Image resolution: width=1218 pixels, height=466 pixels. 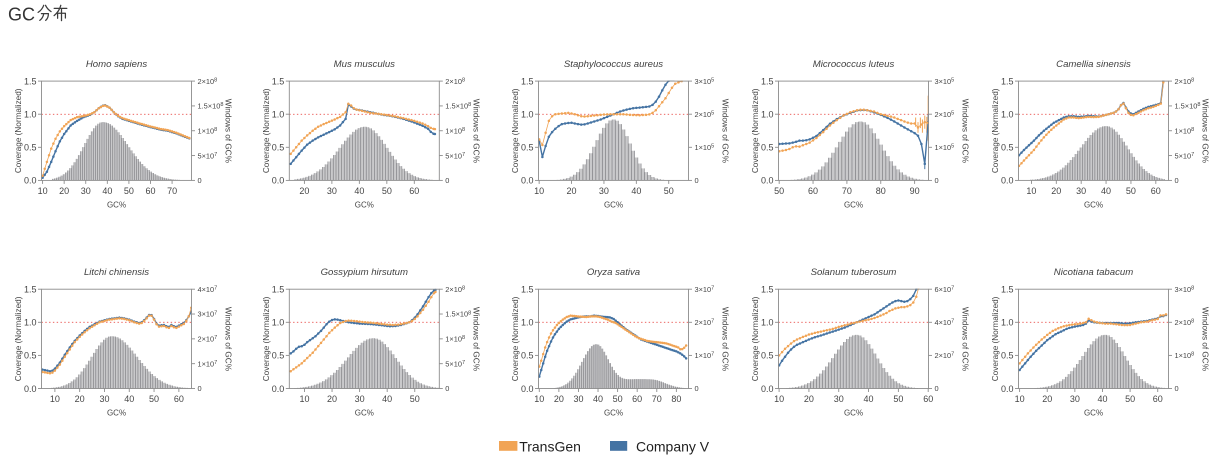 What do you see at coordinates (705, 322) in the screenshot?
I see `svg-text: 2×10⁷` at bounding box center [705, 322].